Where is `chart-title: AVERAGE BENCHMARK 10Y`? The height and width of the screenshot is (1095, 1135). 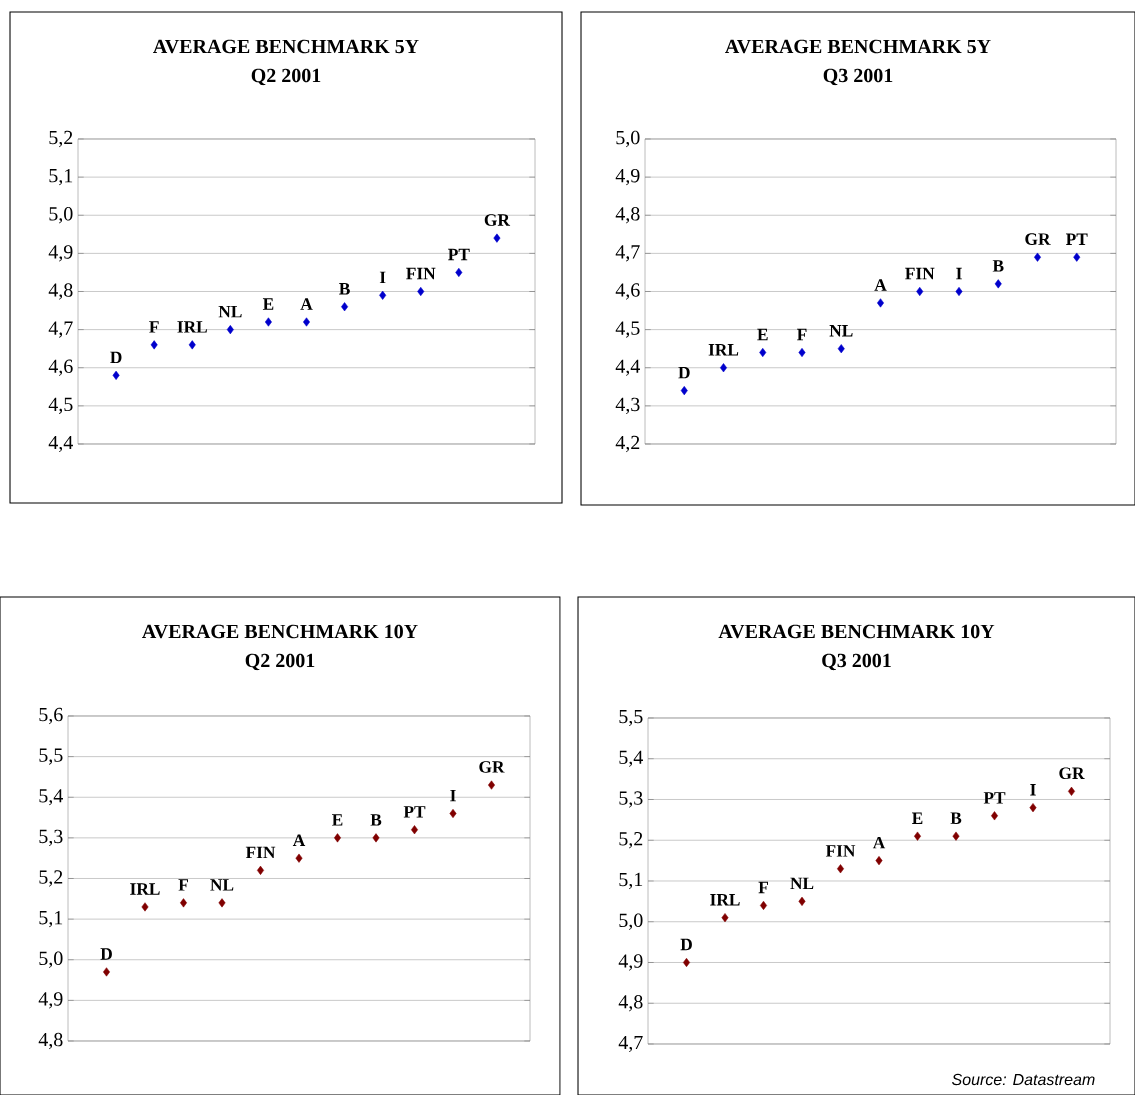
chart-title: AVERAGE BENCHMARK 10Y is located at coordinates (280, 631).